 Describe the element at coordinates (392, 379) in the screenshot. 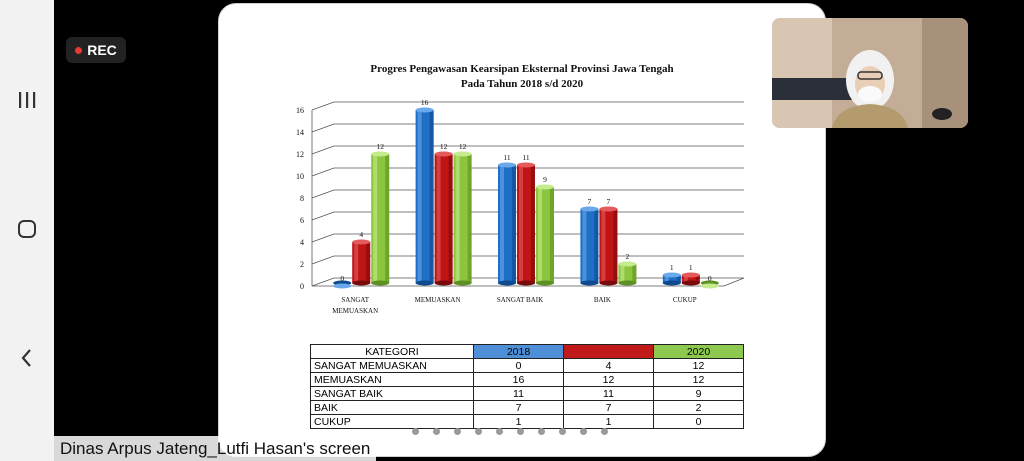

I see `table-cell-category: MEMUASKAN` at that location.